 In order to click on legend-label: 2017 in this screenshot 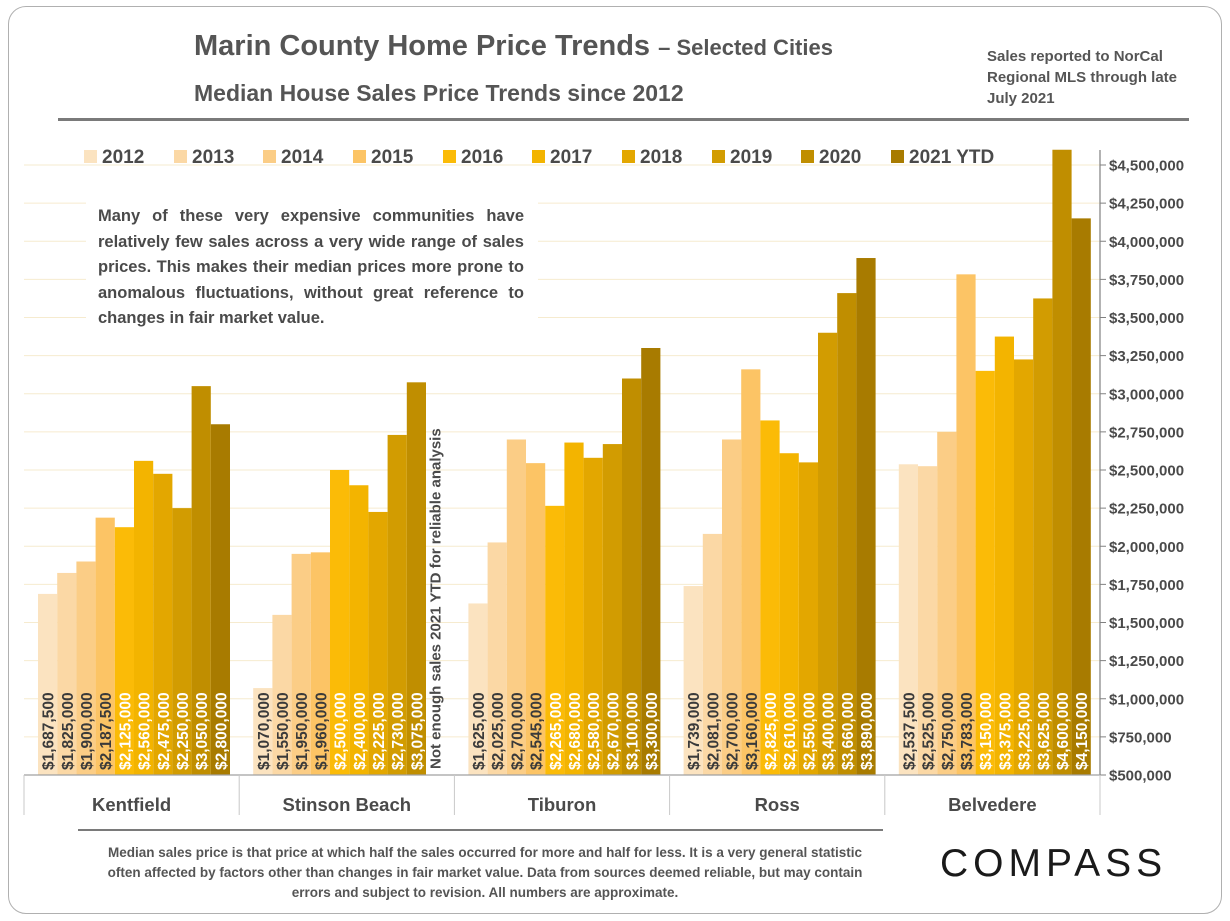, I will do `click(571, 157)`.